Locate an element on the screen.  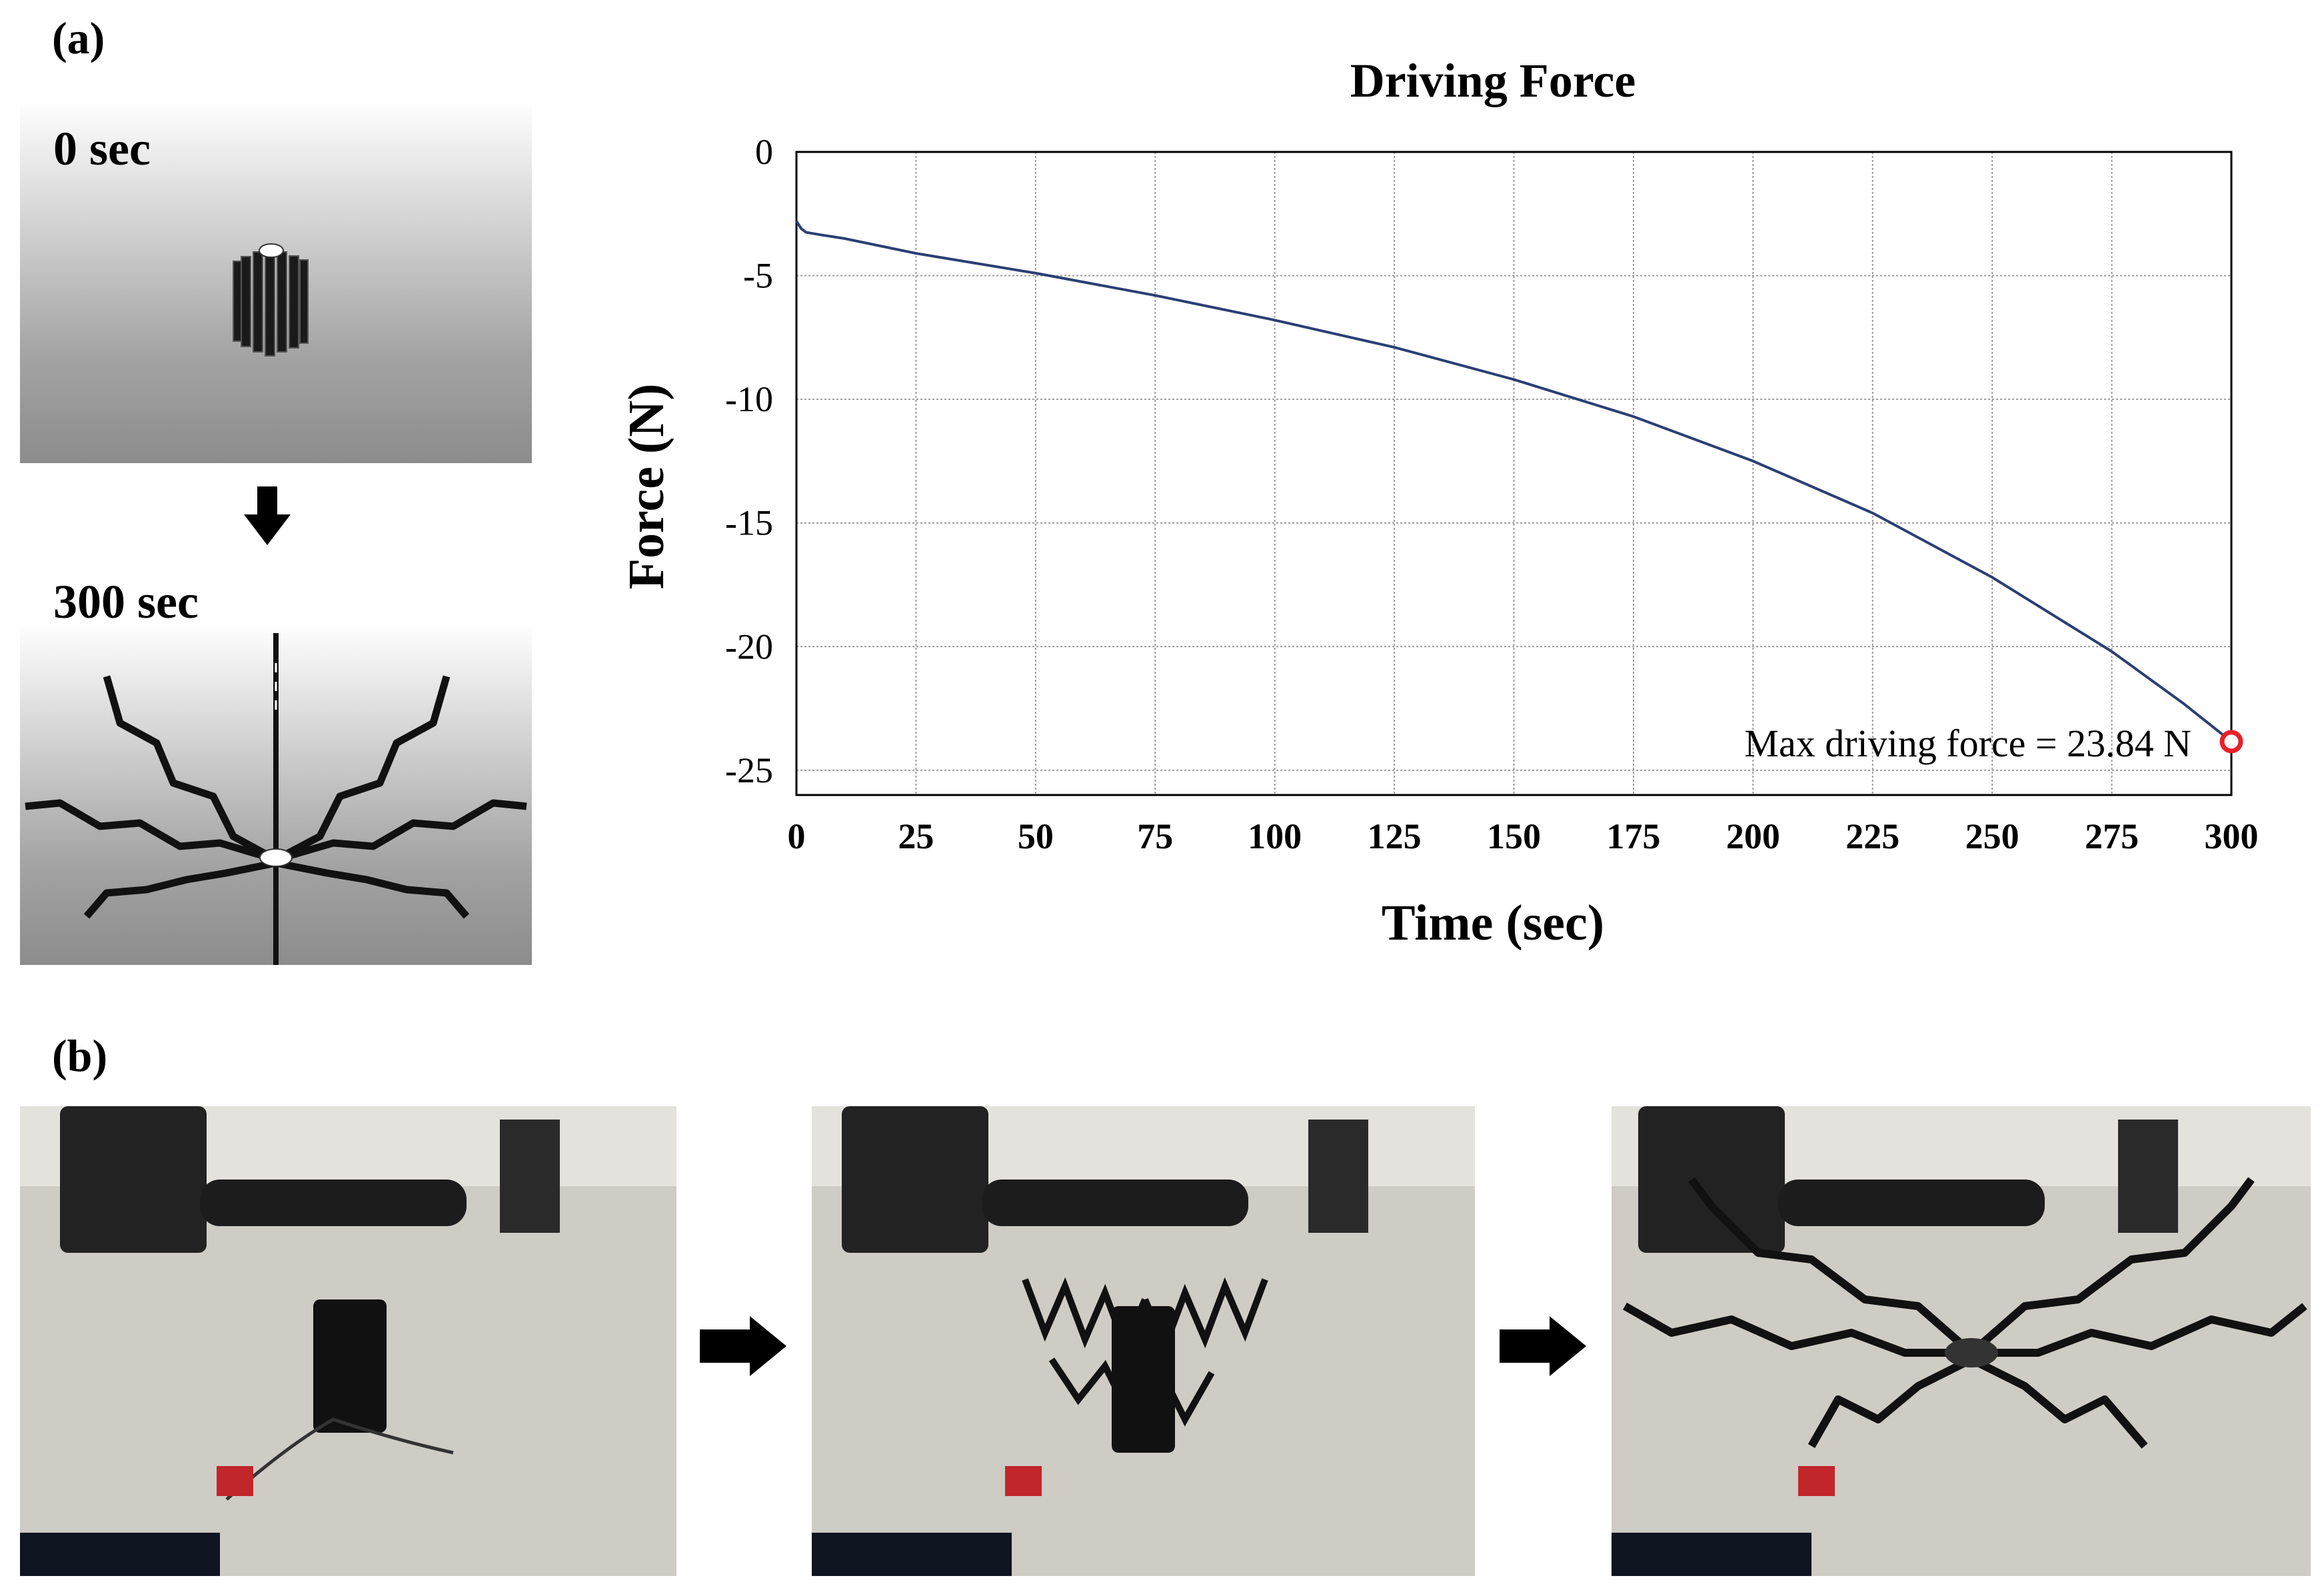
max-force-marker is located at coordinates (2231, 742).